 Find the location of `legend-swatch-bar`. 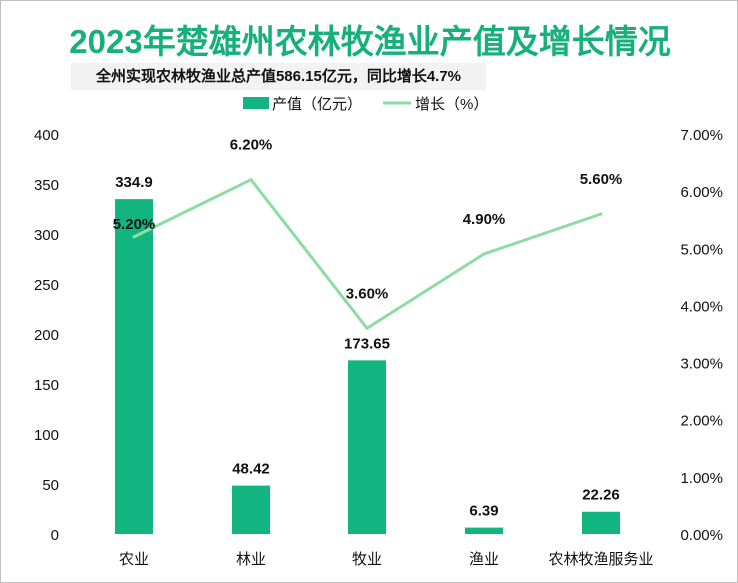

legend-swatch-bar is located at coordinates (256, 103).